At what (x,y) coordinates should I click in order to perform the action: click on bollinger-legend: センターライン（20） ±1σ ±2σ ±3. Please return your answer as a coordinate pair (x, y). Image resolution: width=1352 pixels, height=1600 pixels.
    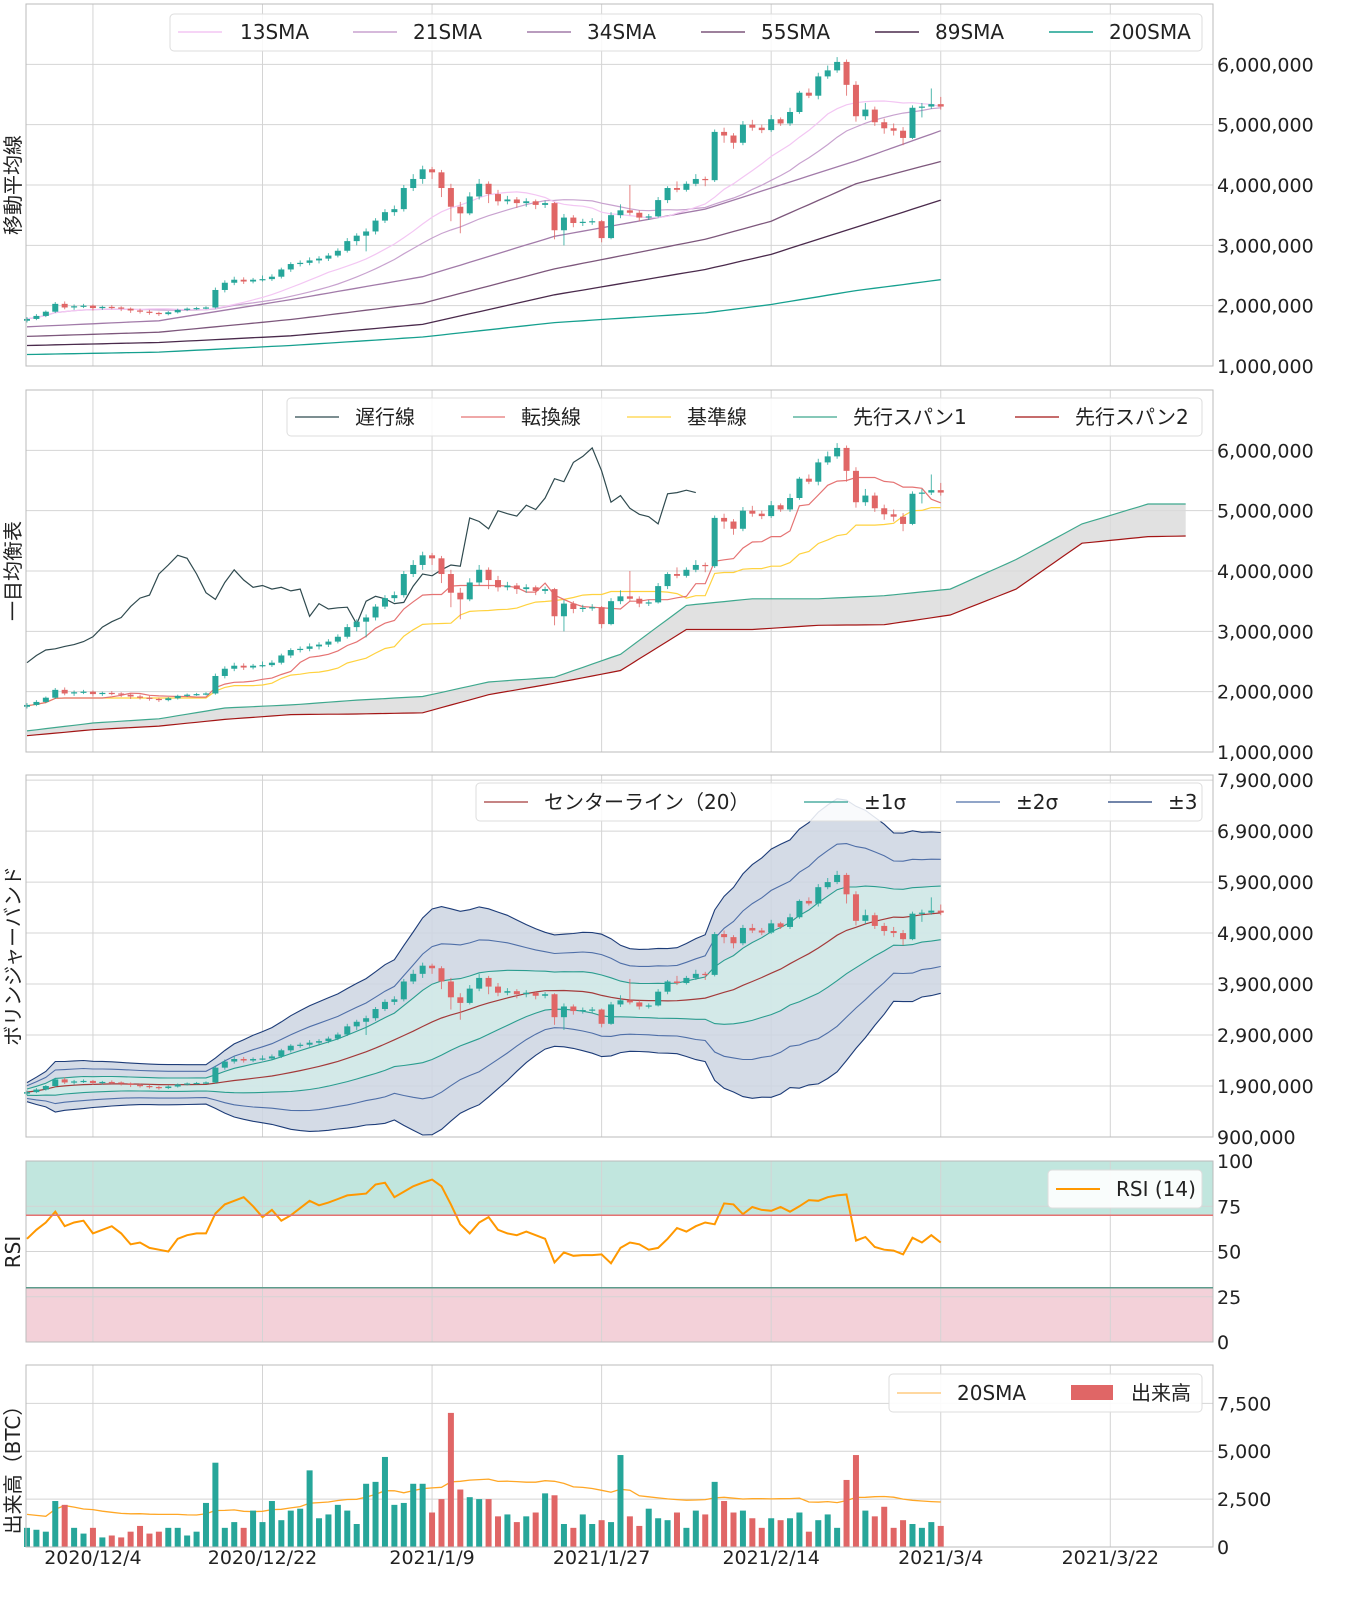
    Looking at the image, I should click on (839, 802).